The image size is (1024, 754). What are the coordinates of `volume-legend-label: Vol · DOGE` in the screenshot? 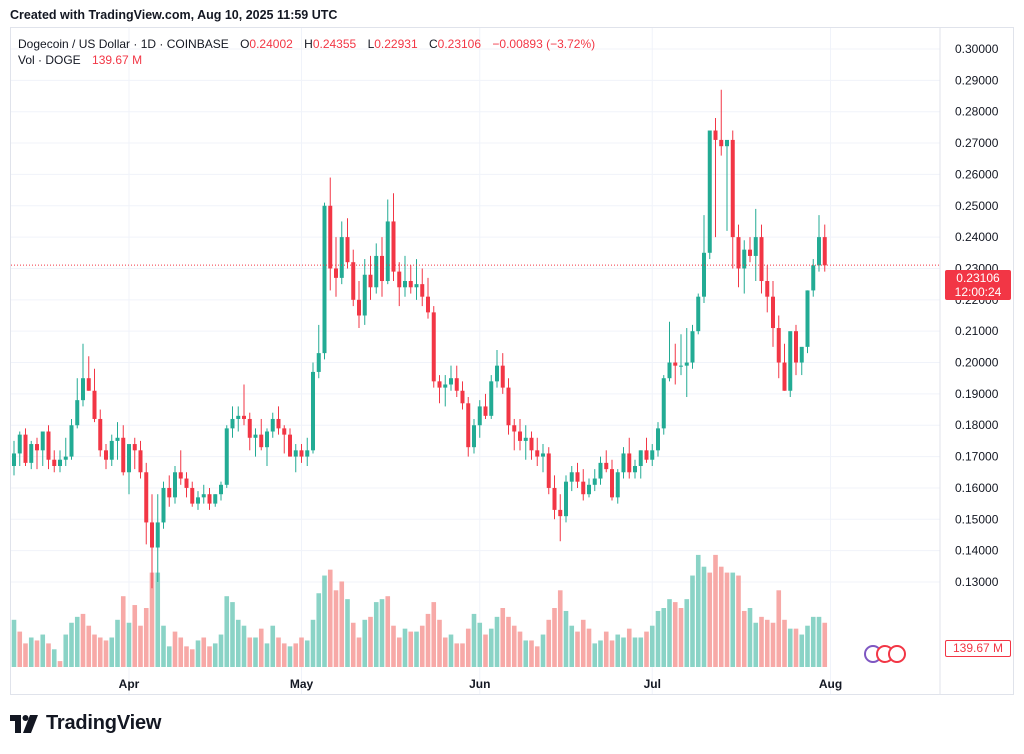 It's located at (49, 60).